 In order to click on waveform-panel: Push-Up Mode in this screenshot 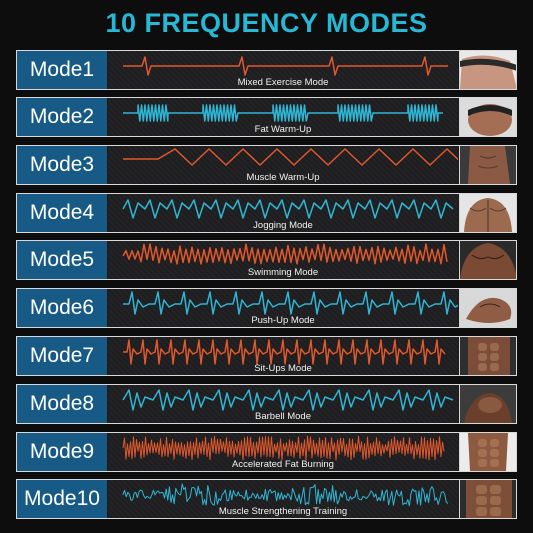, I will do `click(283, 308)`.